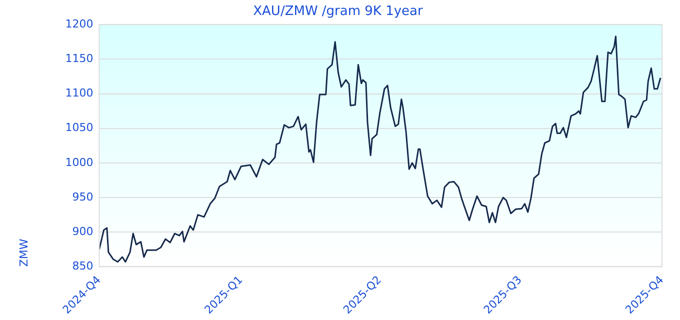  Describe the element at coordinates (79, 23) in the screenshot. I see `y-tick-label: 1200` at that location.